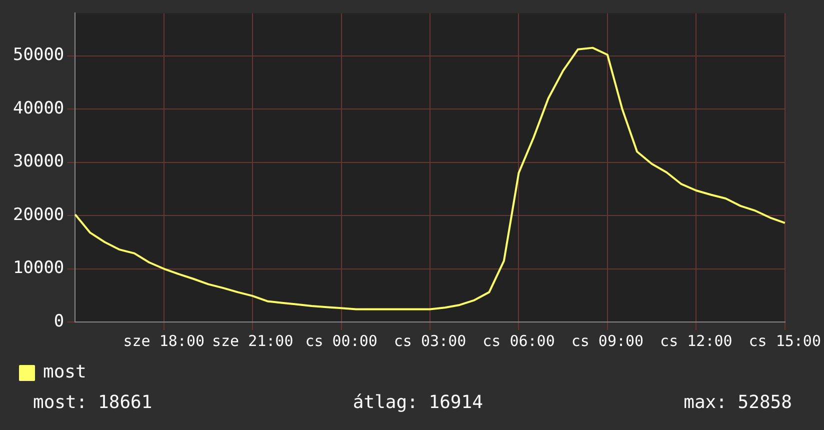 The image size is (824, 430). Describe the element at coordinates (341, 341) in the screenshot. I see `x-tick-label: cs 00:00` at that location.